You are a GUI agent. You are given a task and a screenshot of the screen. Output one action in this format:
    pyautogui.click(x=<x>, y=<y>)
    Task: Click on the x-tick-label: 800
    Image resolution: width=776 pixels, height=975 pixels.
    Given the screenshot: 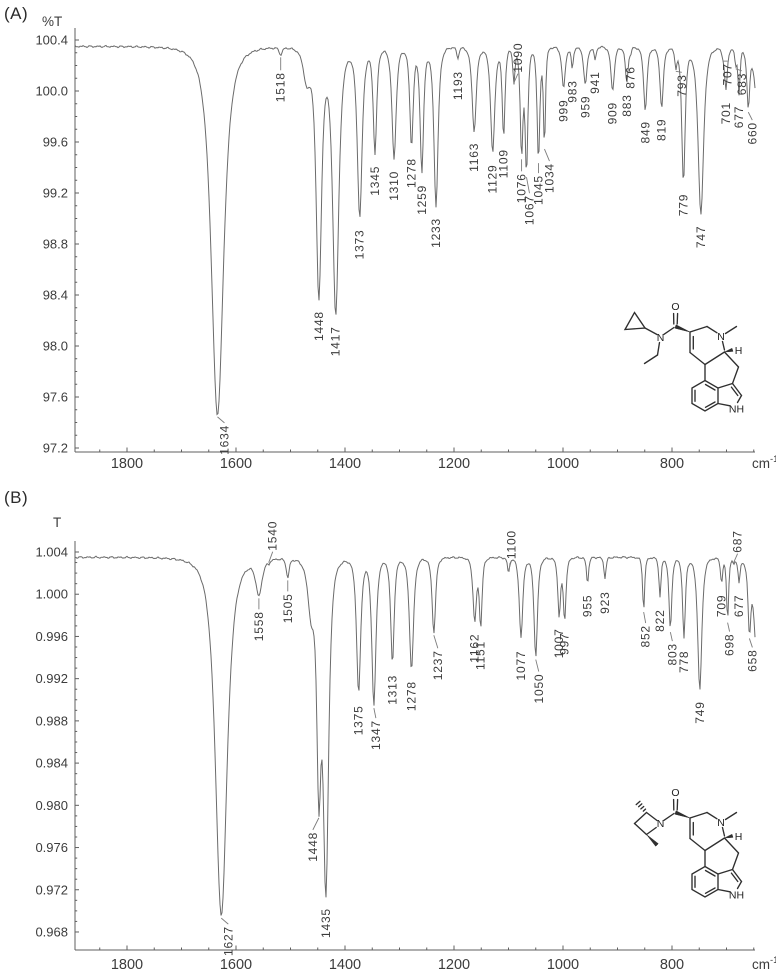 What is the action you would take?
    pyautogui.click(x=672, y=965)
    